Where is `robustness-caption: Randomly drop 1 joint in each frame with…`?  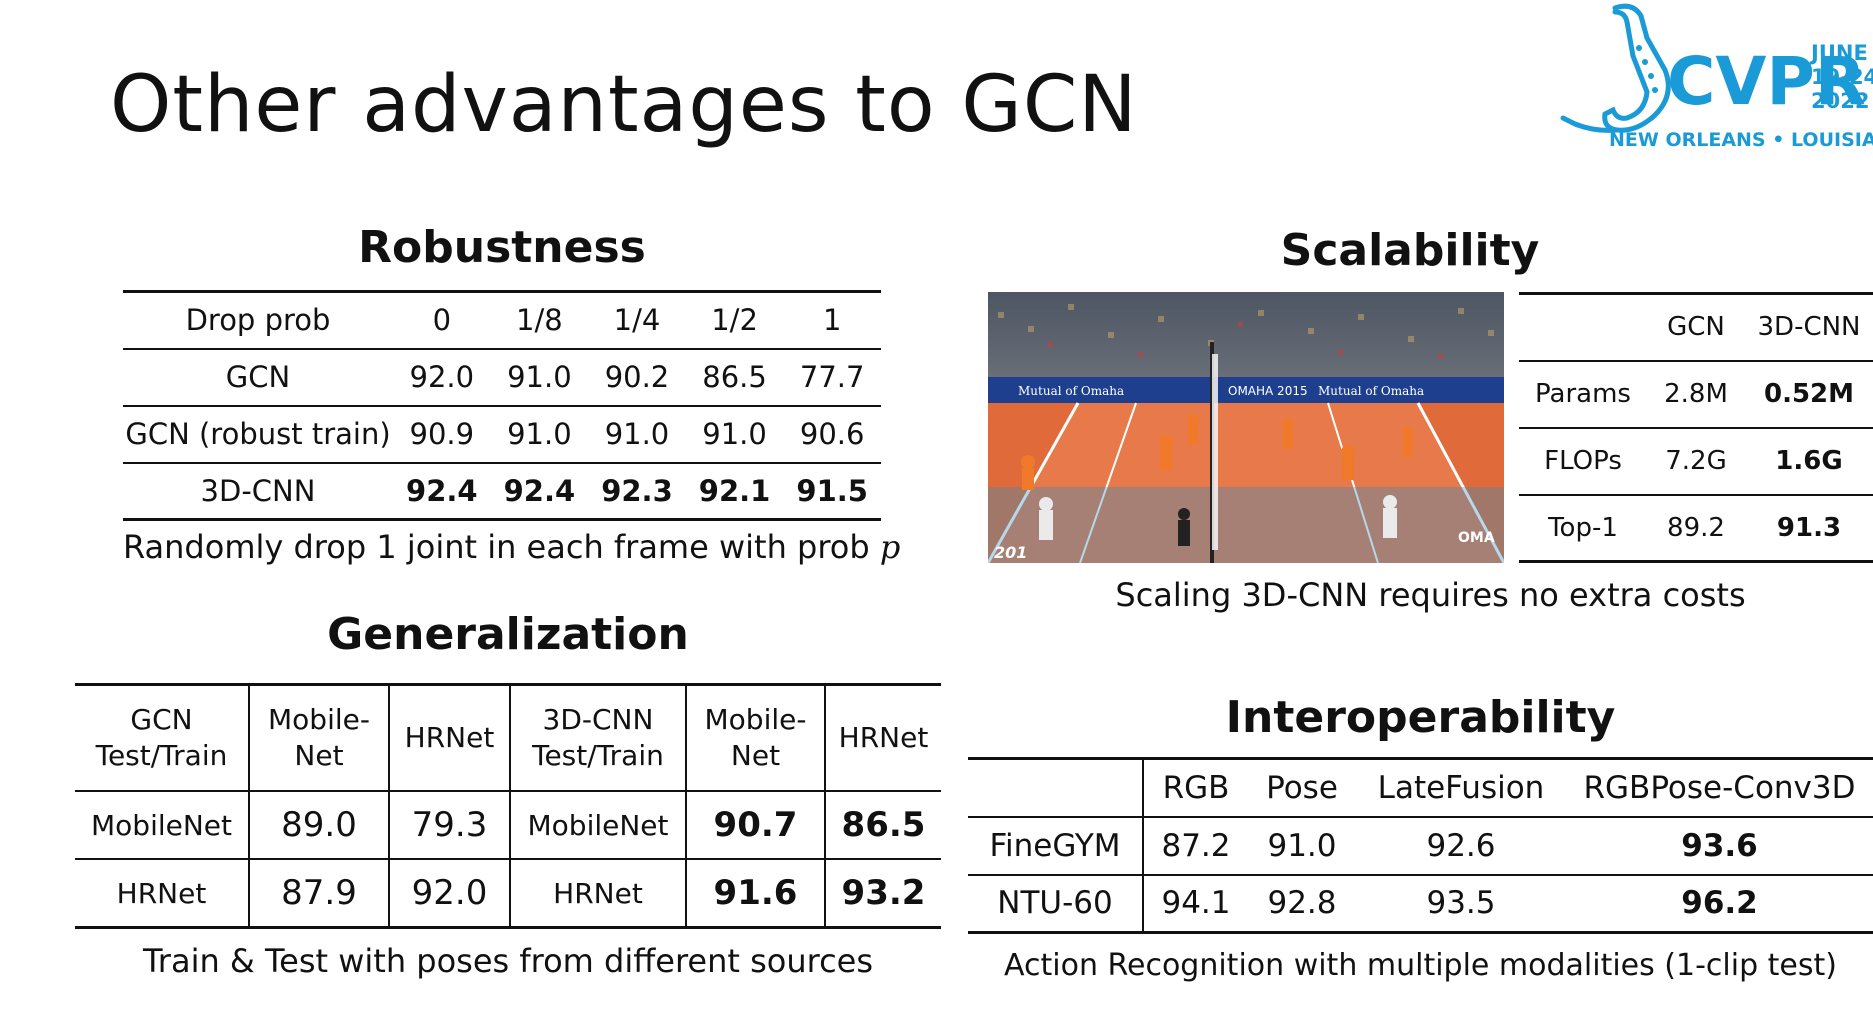 robustness-caption: Randomly drop 1 joint in each frame with… is located at coordinates (511, 547).